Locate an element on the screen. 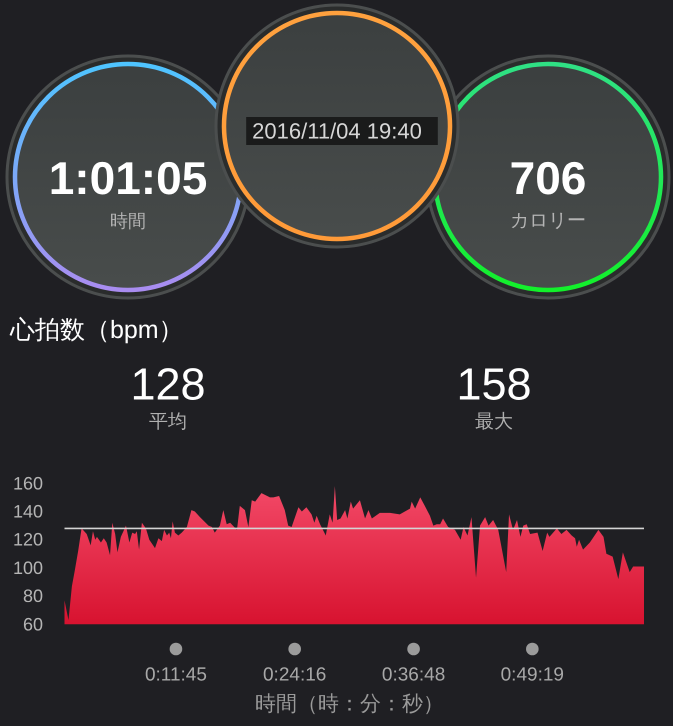  text: 128 is located at coordinates (168, 384).